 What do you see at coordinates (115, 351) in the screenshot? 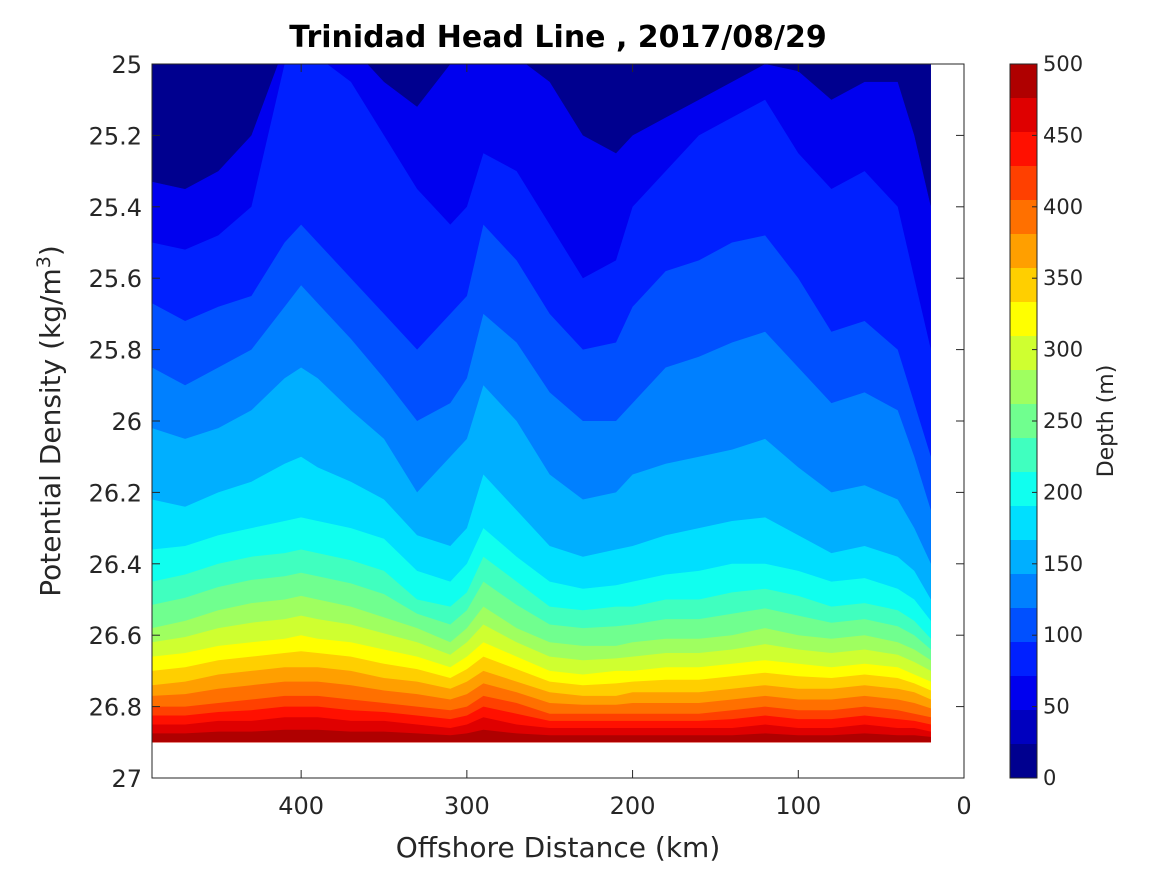
I see `y-tick-label: 25.8` at bounding box center [115, 351].